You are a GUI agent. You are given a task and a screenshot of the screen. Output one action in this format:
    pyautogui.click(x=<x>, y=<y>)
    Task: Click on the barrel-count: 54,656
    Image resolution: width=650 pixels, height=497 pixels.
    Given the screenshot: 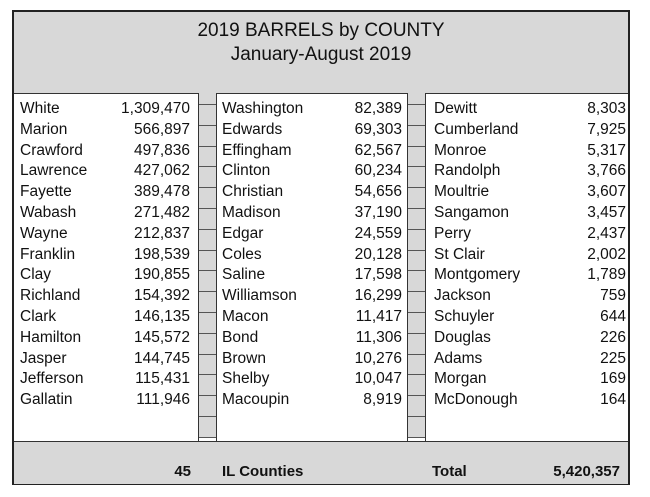 What is the action you would take?
    pyautogui.click(x=378, y=192)
    